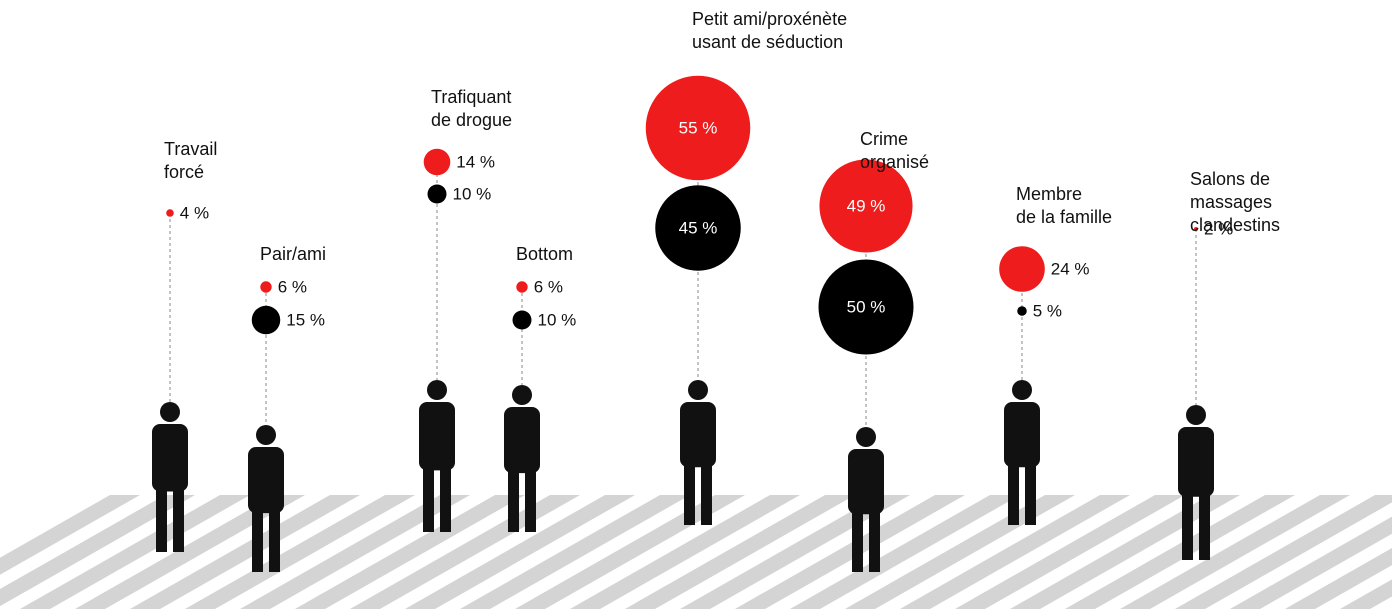 Image resolution: width=1392 pixels, height=609 pixels. I want to click on value-label: 5 %, so click(1047, 310).